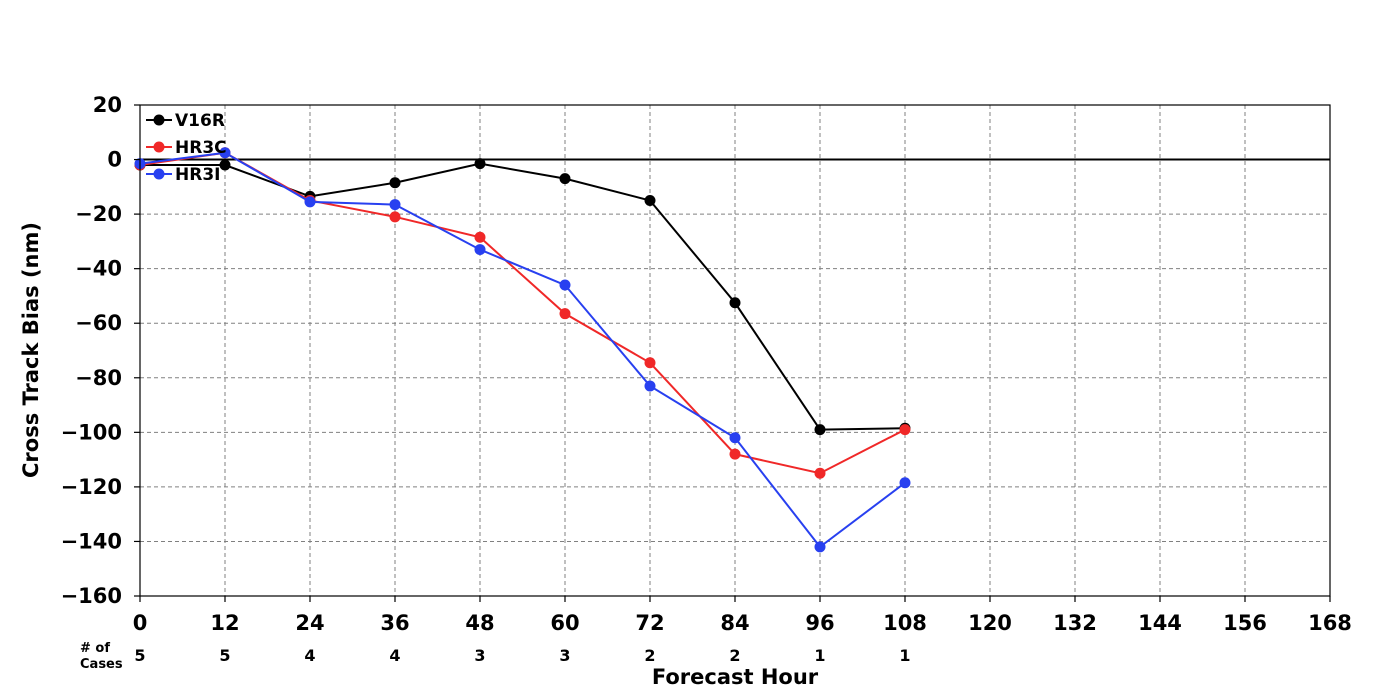 This screenshot has width=1400, height=700. Describe the element at coordinates (100, 350) in the screenshot. I see `y-axis-ticks: 20 0 −20 −40 −60 −80 −100 −120 −140 −160` at that location.